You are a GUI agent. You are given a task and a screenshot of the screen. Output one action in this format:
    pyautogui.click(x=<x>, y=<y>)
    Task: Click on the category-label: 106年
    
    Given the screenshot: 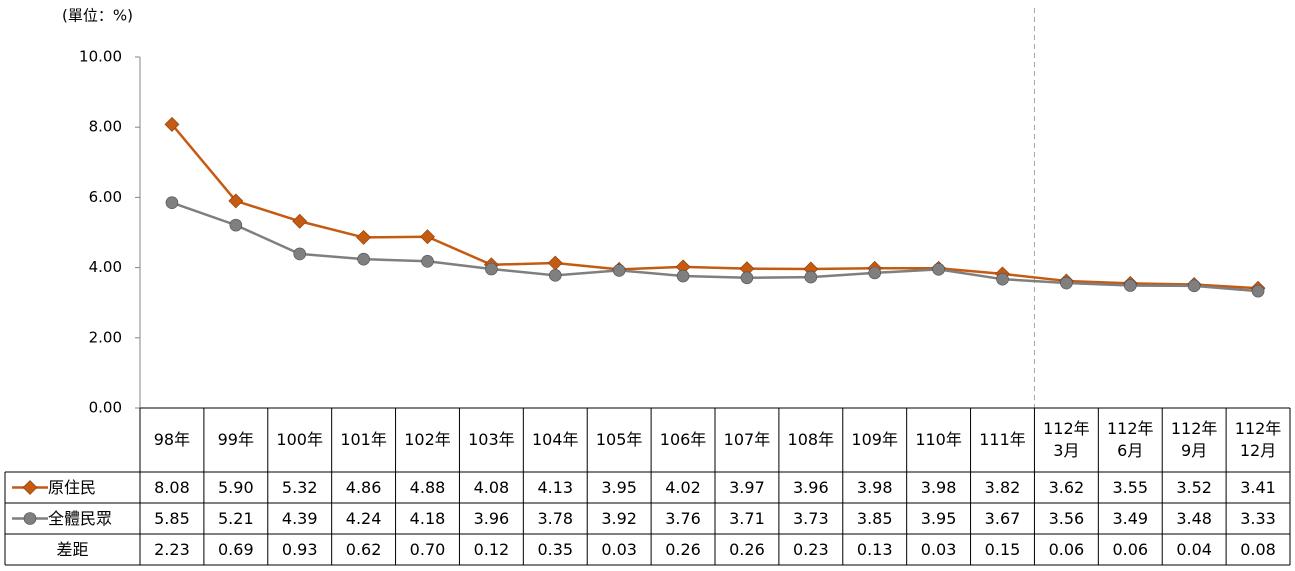 What is the action you would take?
    pyautogui.click(x=683, y=439)
    